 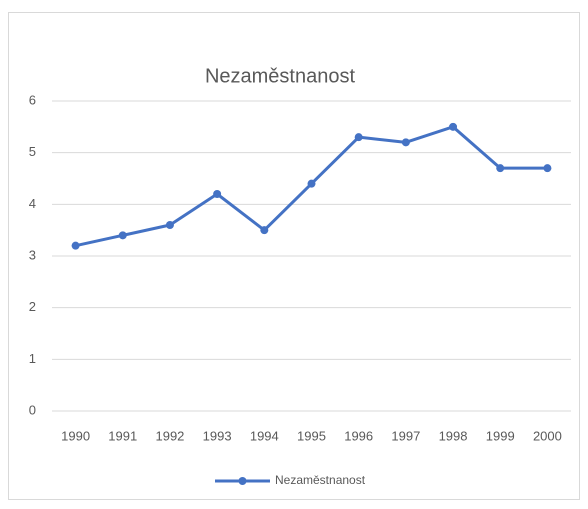 What do you see at coordinates (320, 480) in the screenshot?
I see `legend-label: Nezaměstnanost` at bounding box center [320, 480].